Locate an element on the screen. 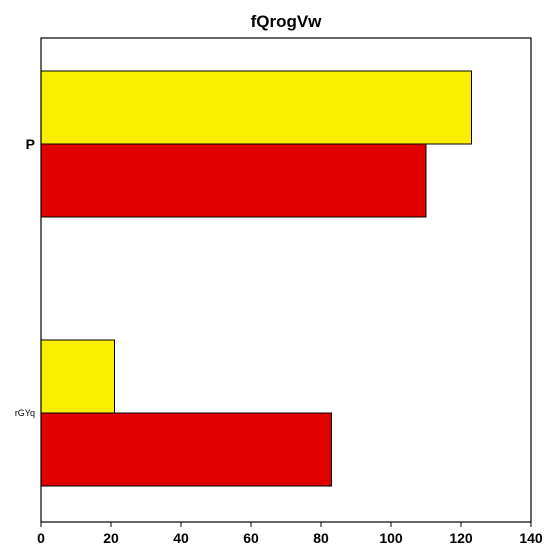 This screenshot has height=560, width=560. x-tick-label: 140 is located at coordinates (531, 538).